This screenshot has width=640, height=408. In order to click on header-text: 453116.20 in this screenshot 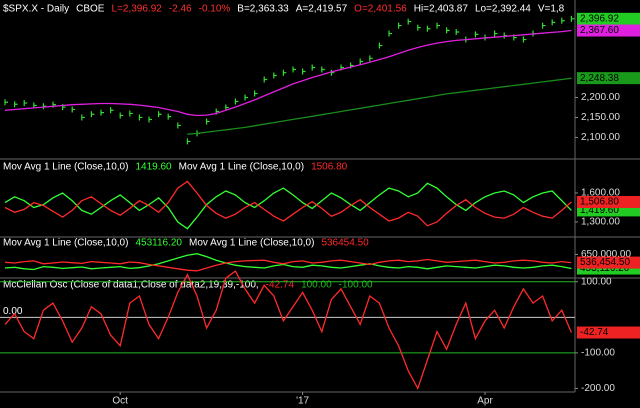, I will do `click(158, 243)`.